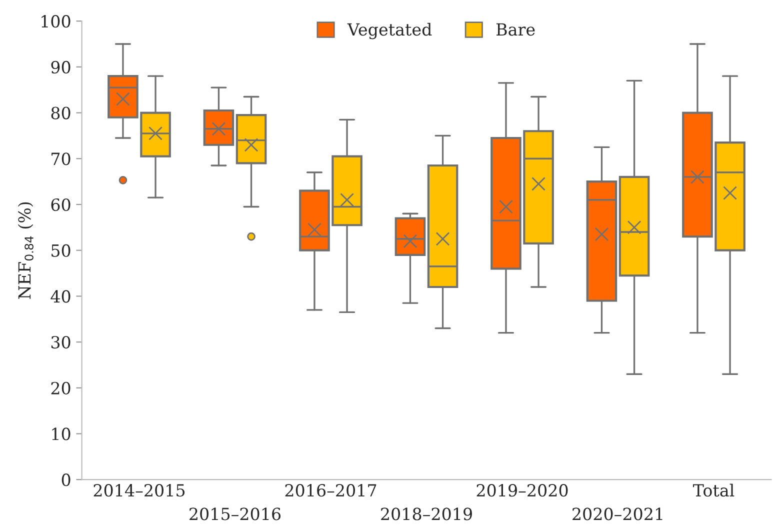  What do you see at coordinates (56, 21) in the screenshot?
I see `y-tick-label: 100` at bounding box center [56, 21].